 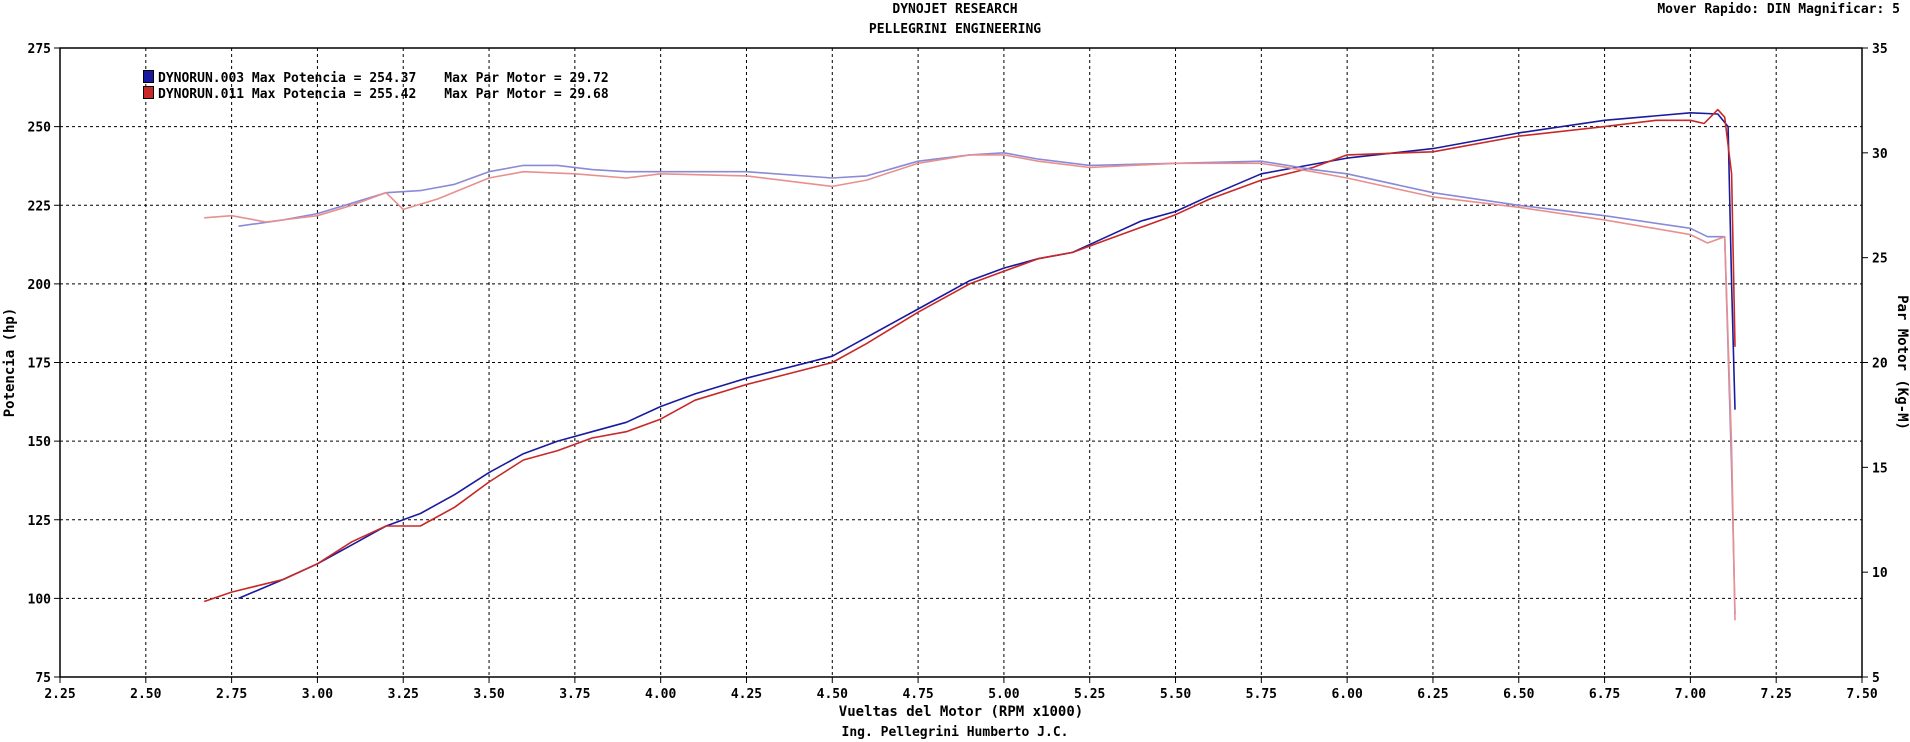 What do you see at coordinates (39, 49) in the screenshot?
I see `y-left-tick-label: 275` at bounding box center [39, 49].